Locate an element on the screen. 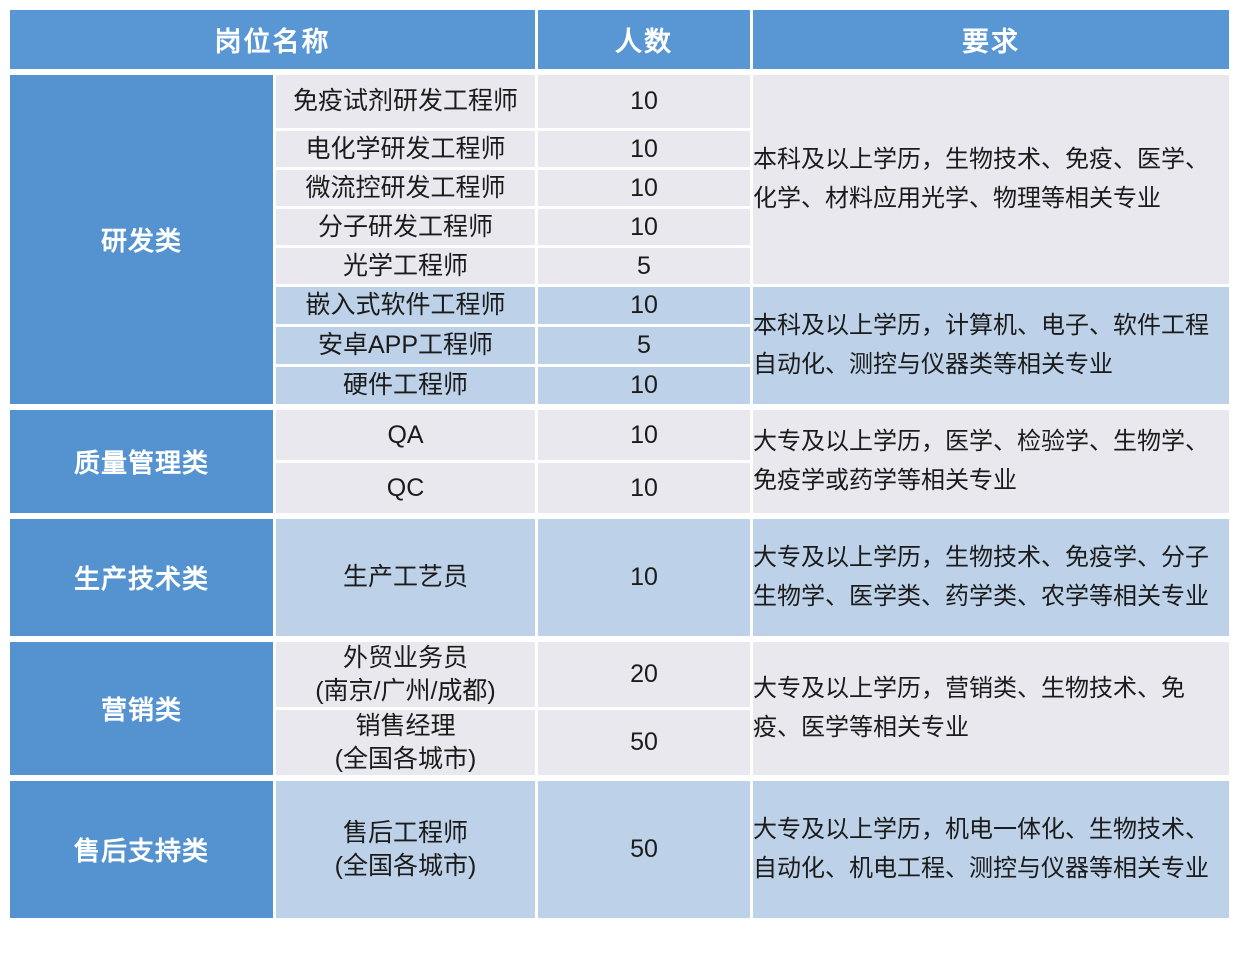 The width and height of the screenshot is (1236, 976). category-cell: 质量管理类 is located at coordinates (141, 461).